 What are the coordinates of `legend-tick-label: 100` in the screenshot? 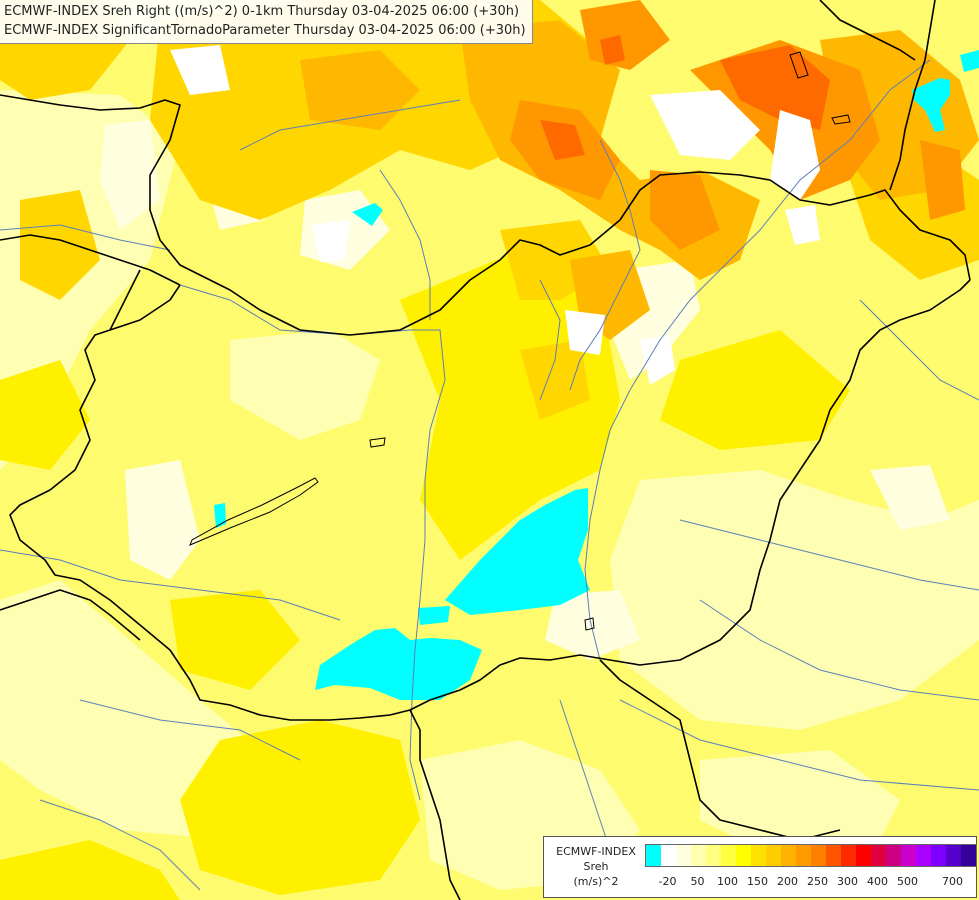 It's located at (727, 881).